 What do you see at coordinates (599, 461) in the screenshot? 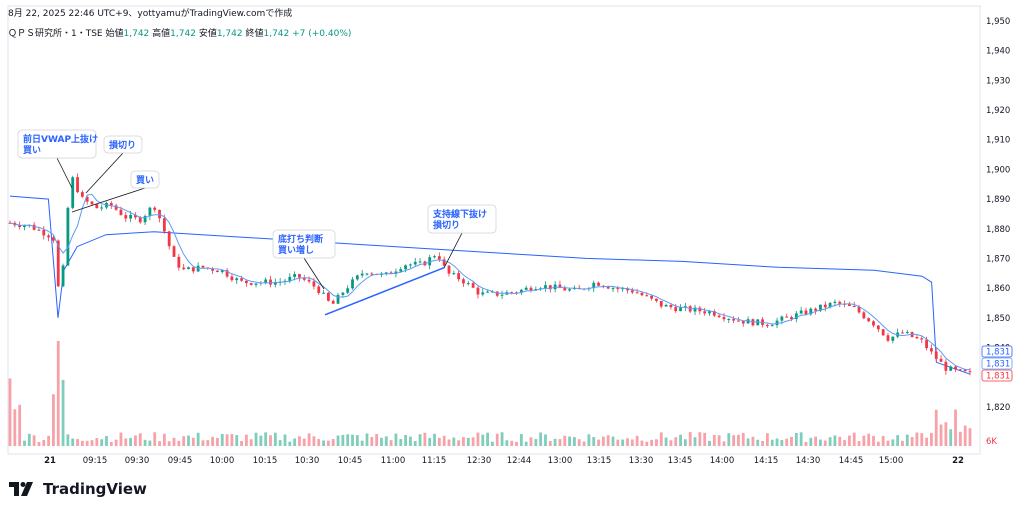
I see `x-tick-label: 13:15` at bounding box center [599, 461].